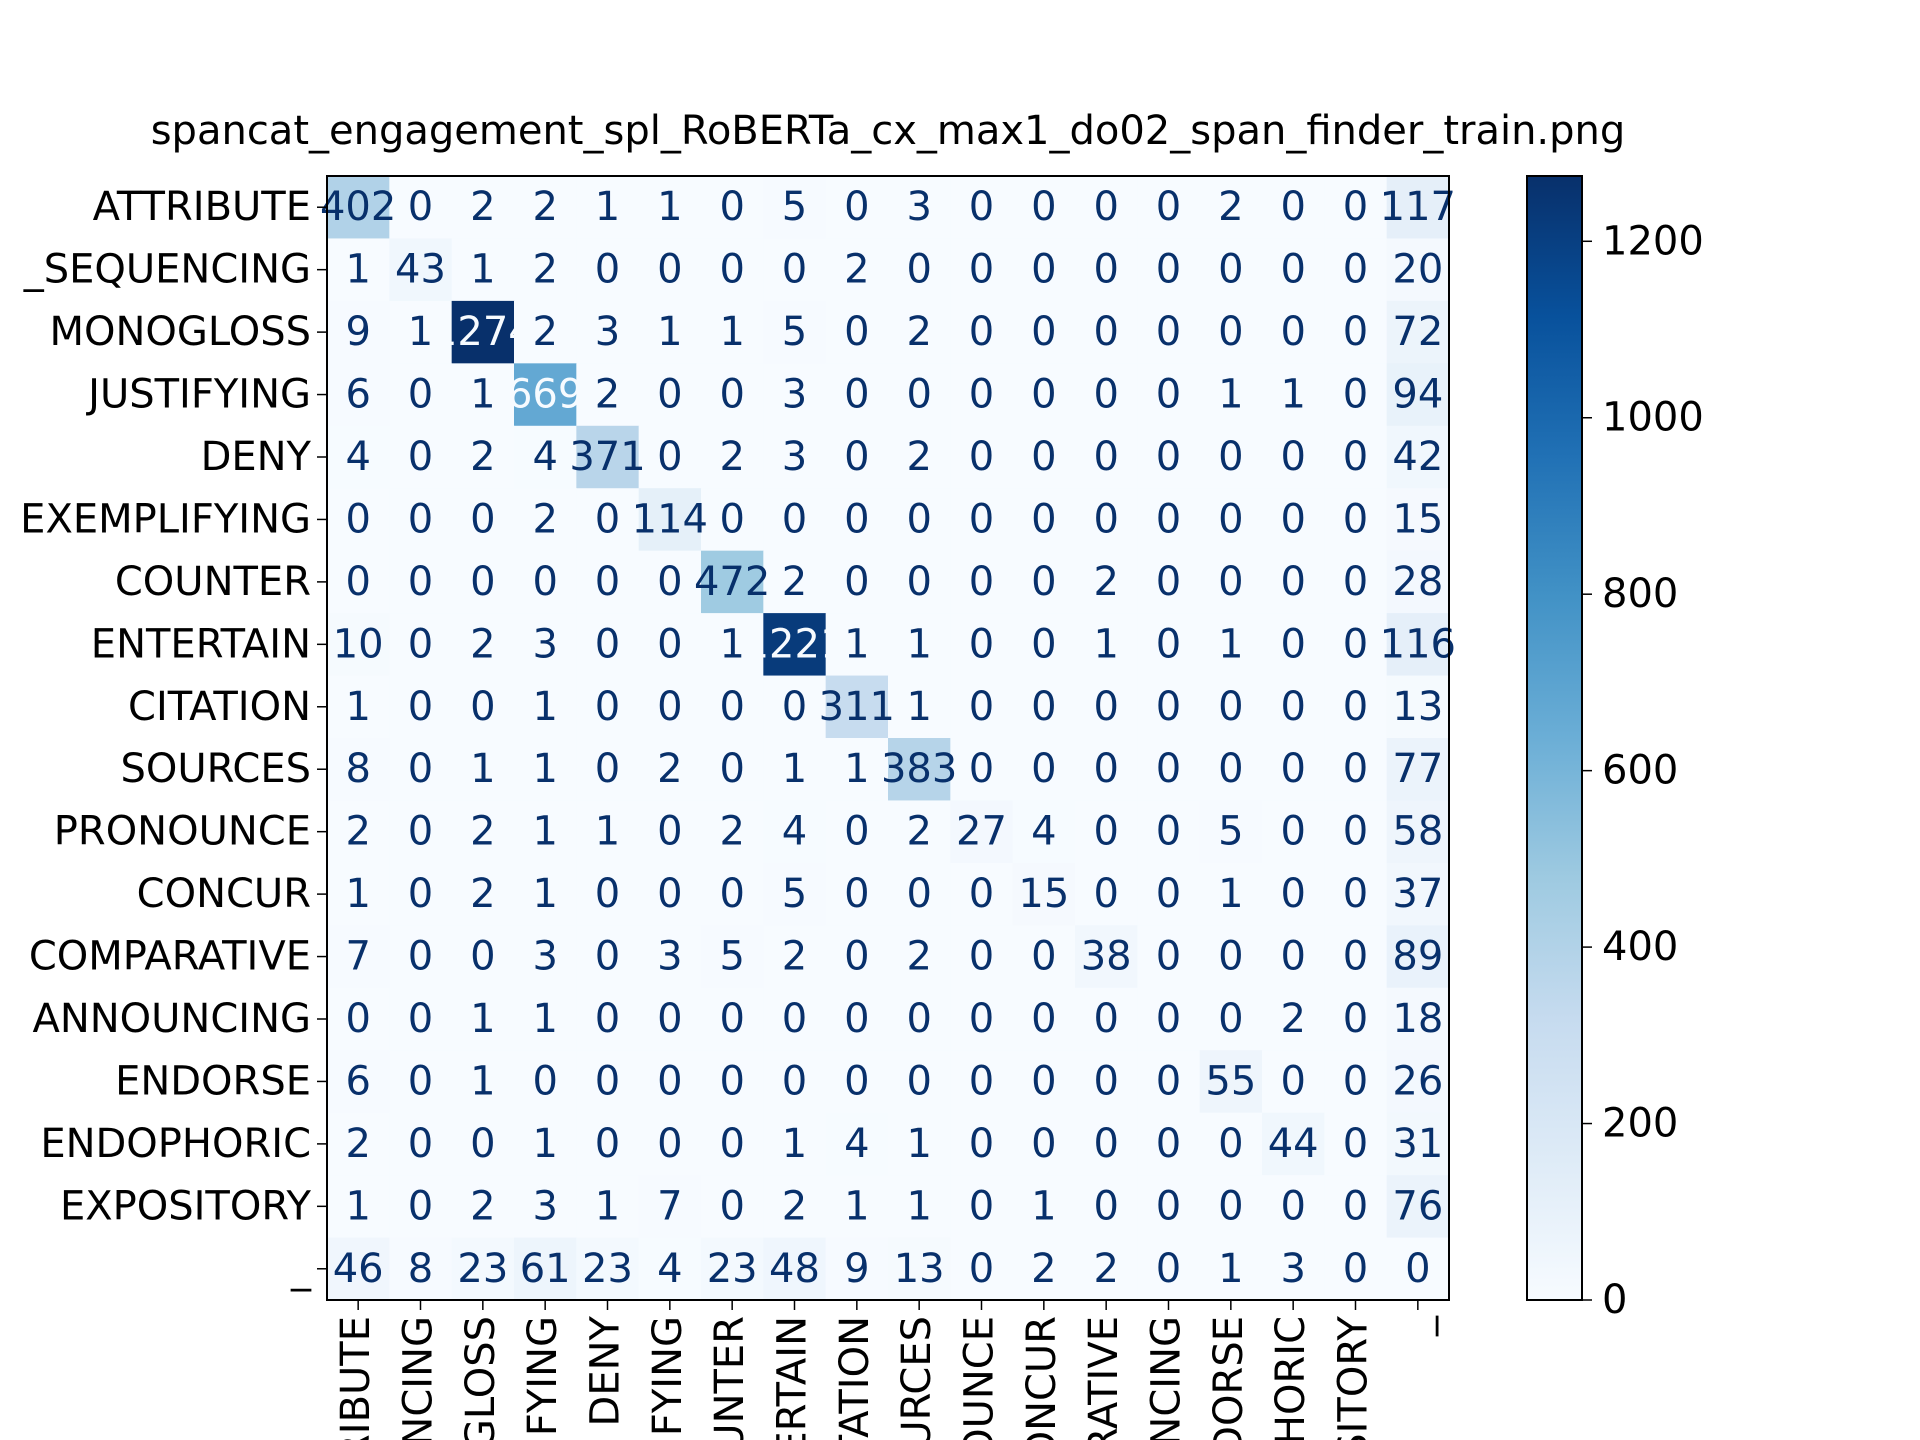  Describe the element at coordinates (980, 1378) in the screenshot. I see `x-tick-label: PRONOUNCE` at that location.